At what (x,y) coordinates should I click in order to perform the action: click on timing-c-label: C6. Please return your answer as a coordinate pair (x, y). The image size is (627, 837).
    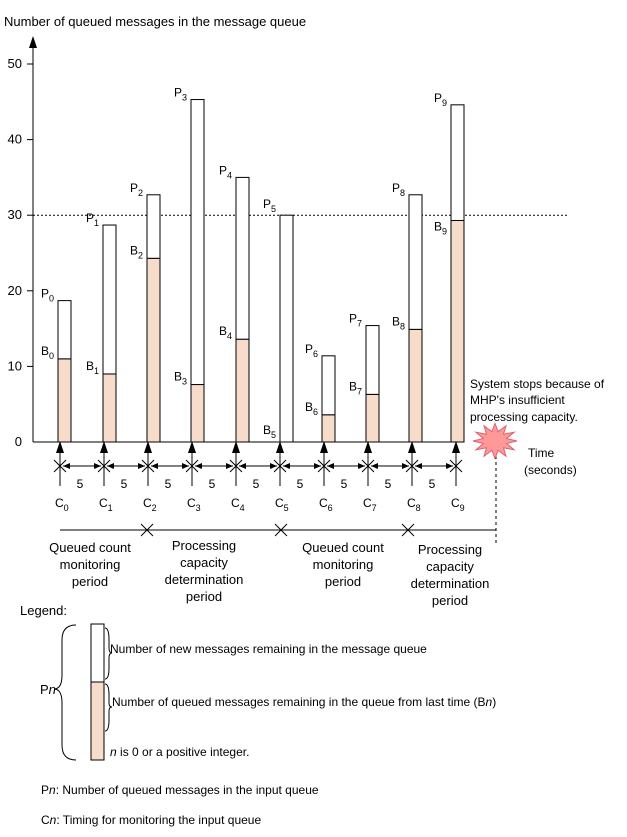
    Looking at the image, I should click on (326, 504).